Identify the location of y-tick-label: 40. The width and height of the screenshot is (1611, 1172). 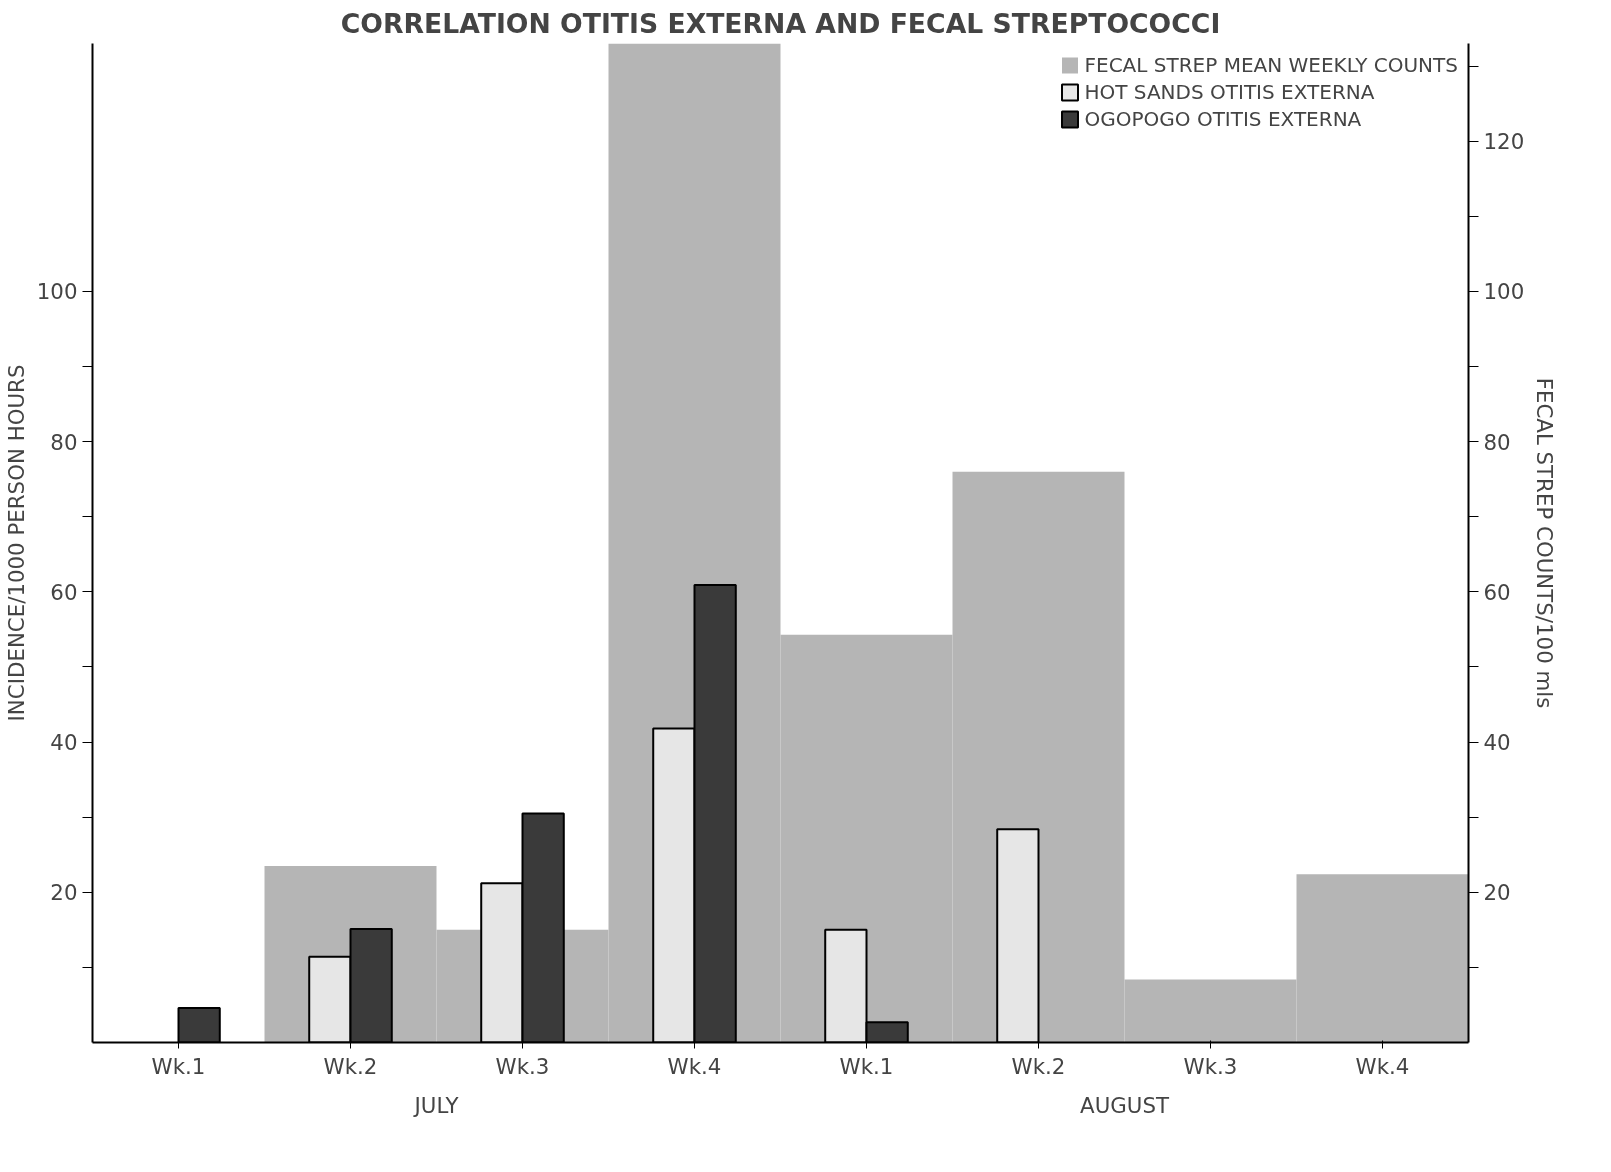
(64, 743).